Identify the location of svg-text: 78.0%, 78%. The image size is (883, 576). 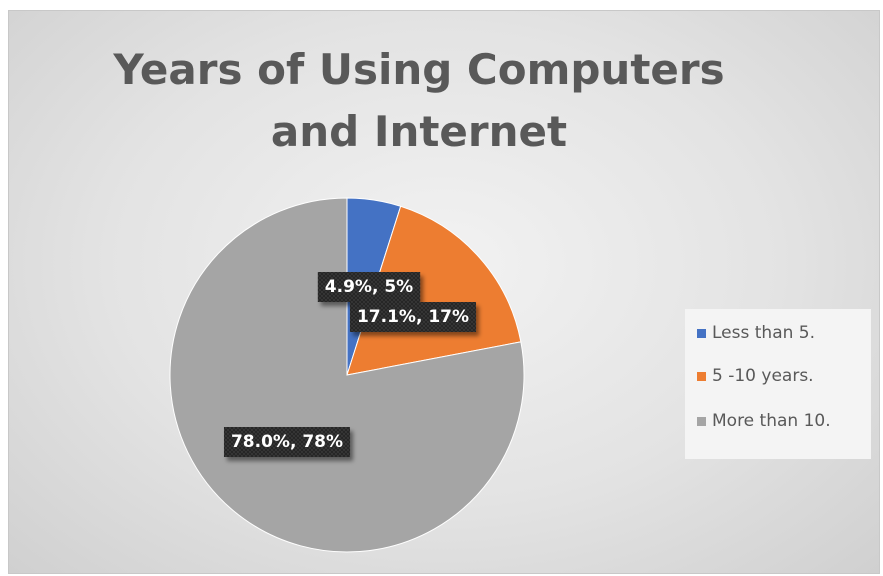
(287, 442).